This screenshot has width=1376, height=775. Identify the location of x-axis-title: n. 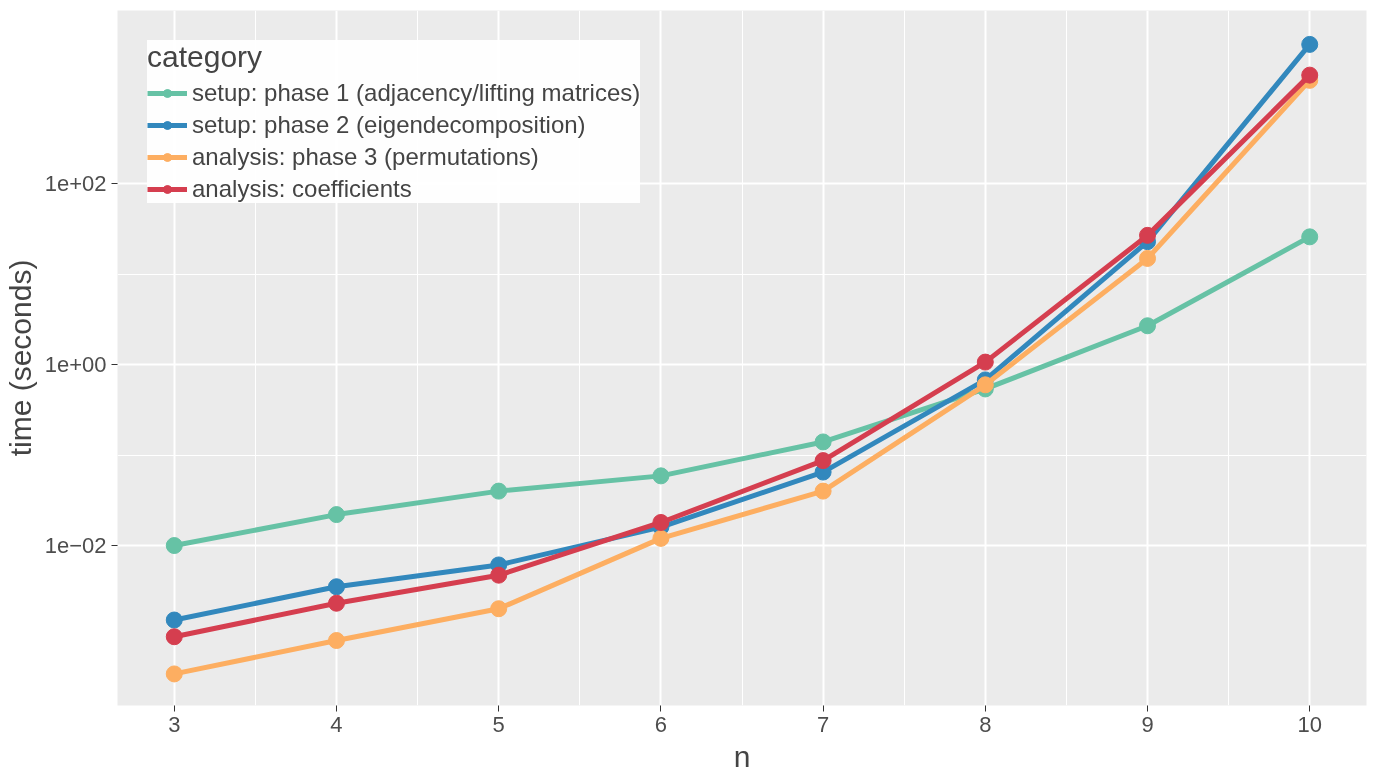
(742, 756).